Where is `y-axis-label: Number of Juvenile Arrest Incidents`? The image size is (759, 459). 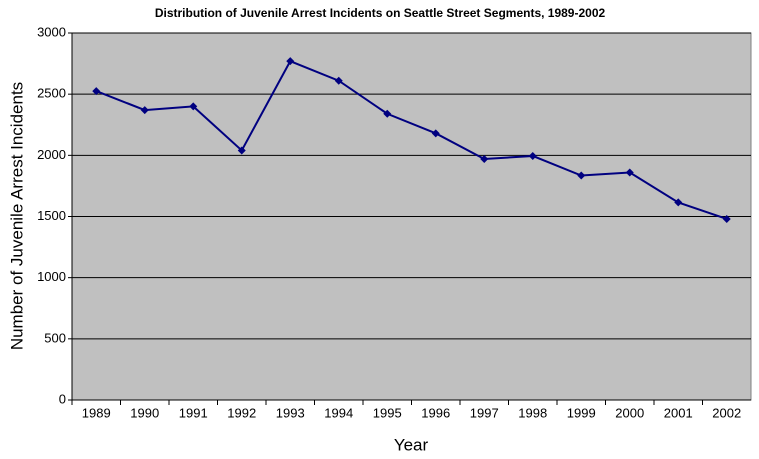
y-axis-label: Number of Juvenile Arrest Incidents is located at coordinates (16, 216).